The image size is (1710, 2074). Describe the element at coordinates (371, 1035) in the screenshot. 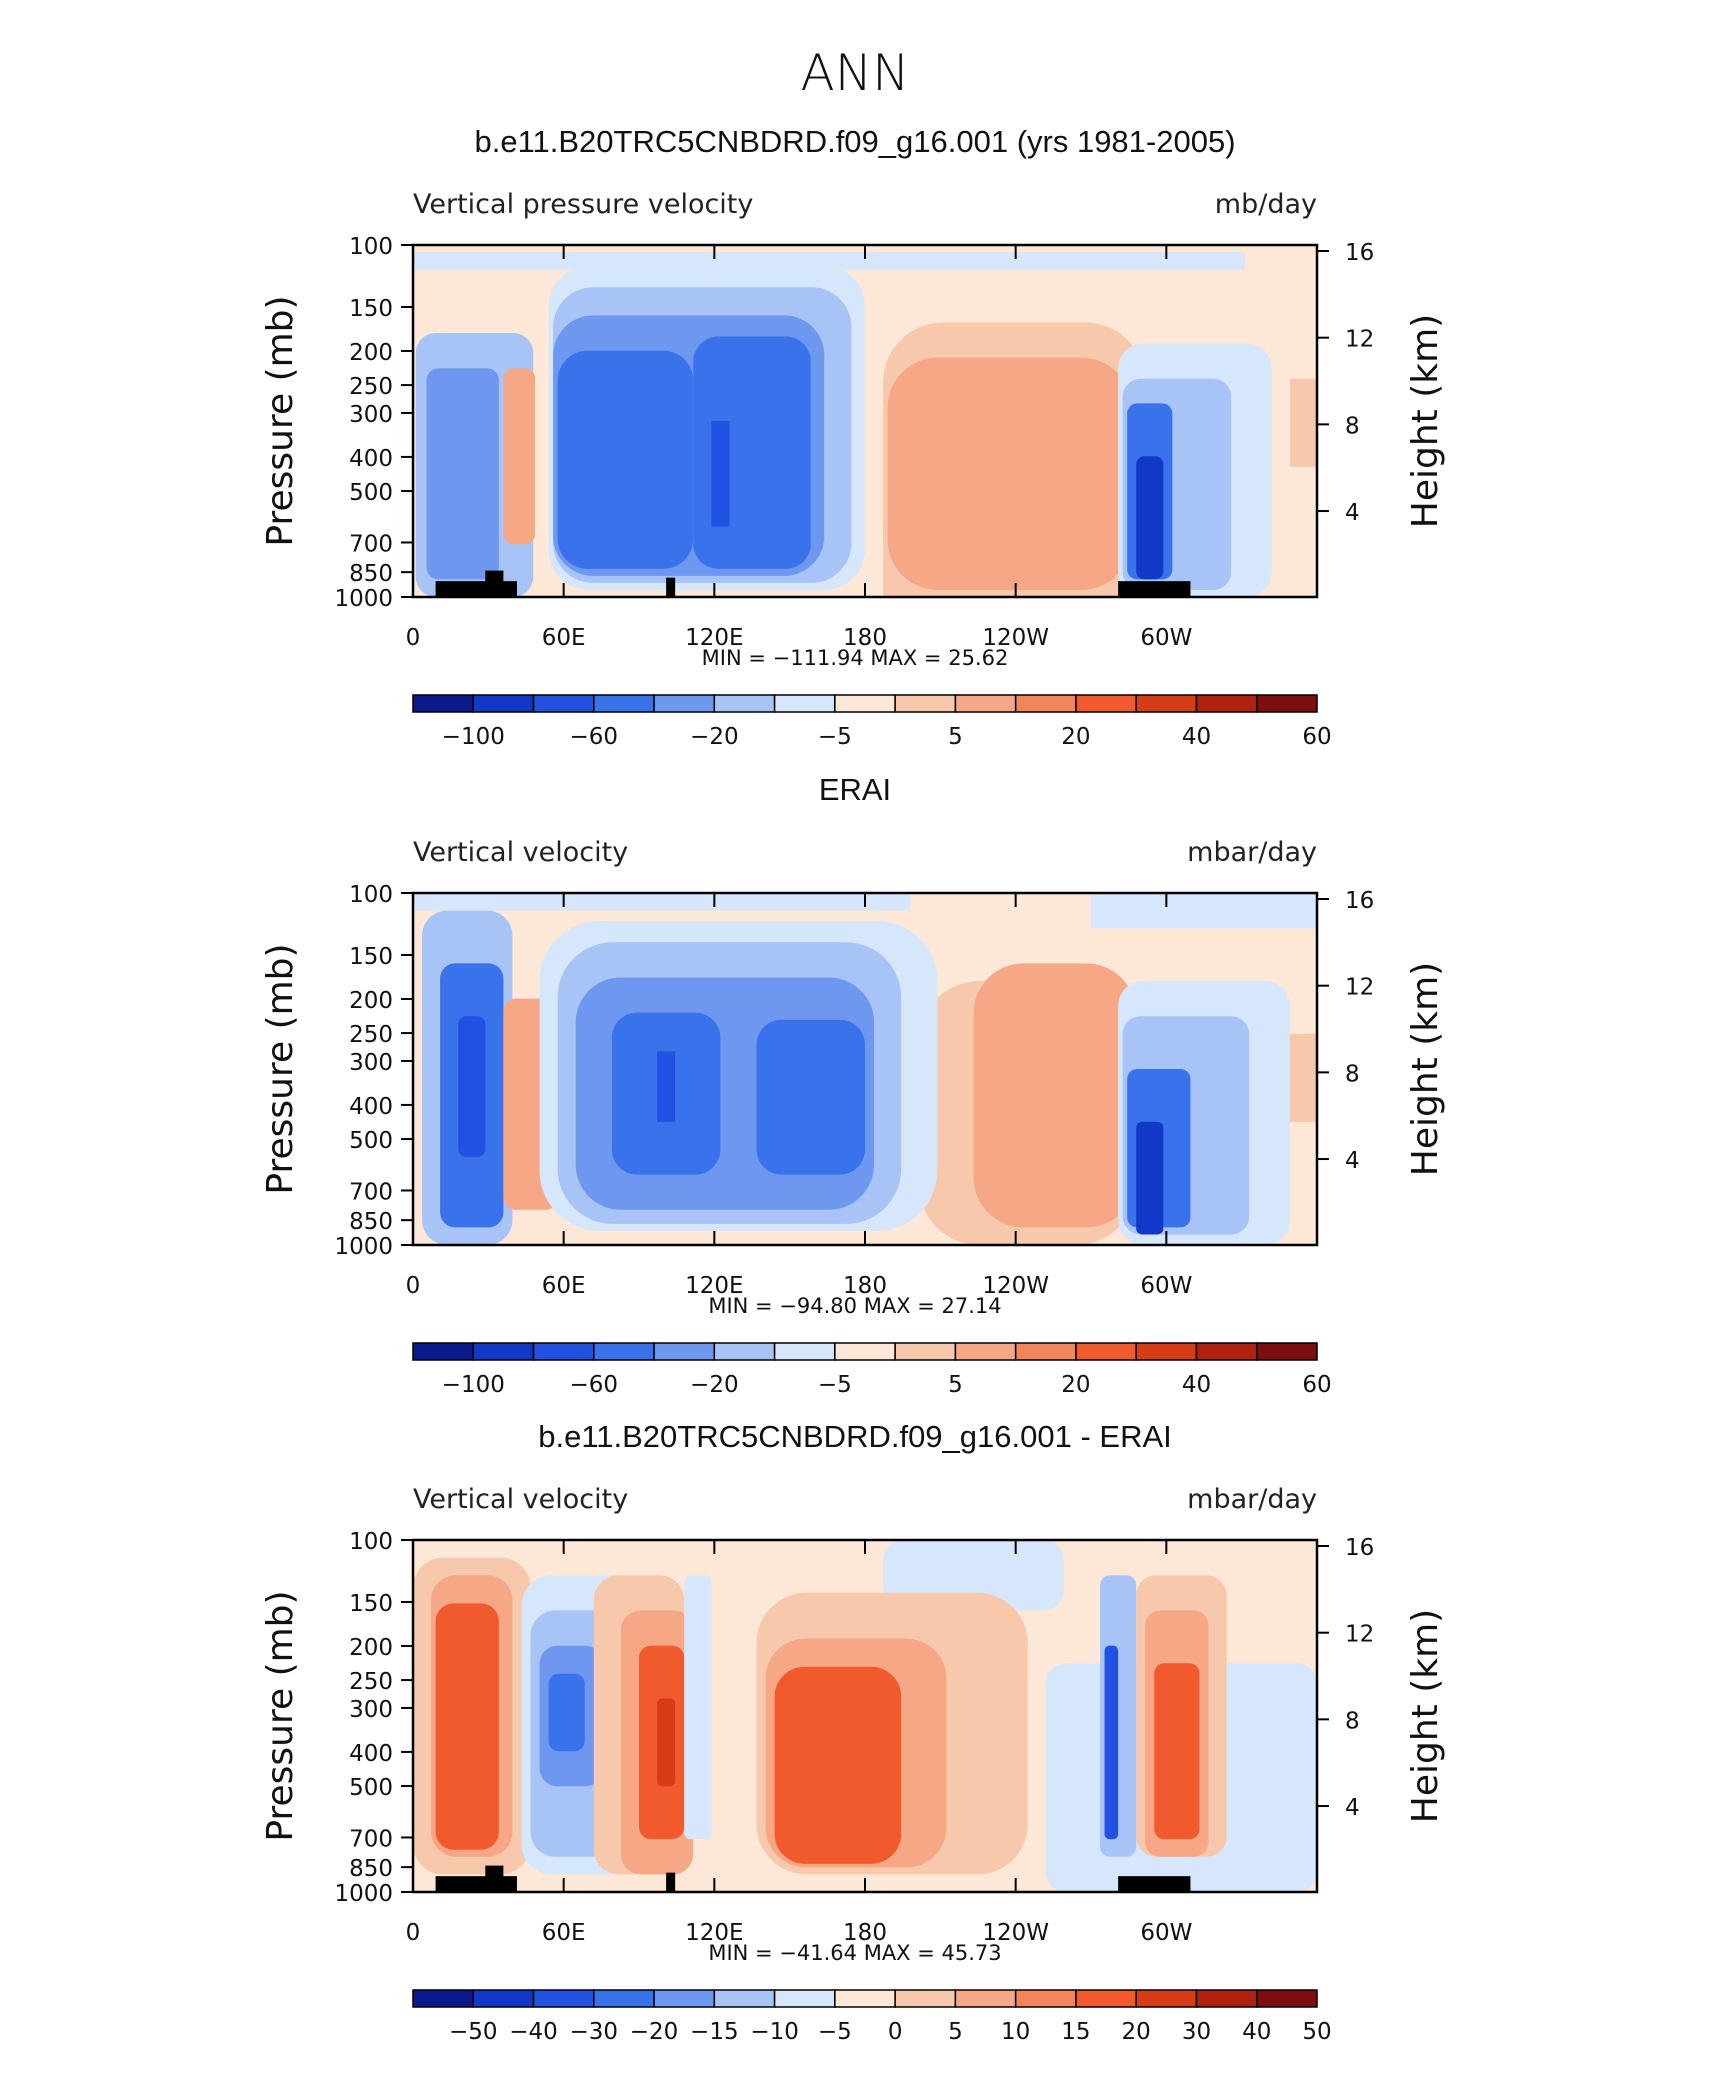

I see `pressure-tick-label: 250` at that location.